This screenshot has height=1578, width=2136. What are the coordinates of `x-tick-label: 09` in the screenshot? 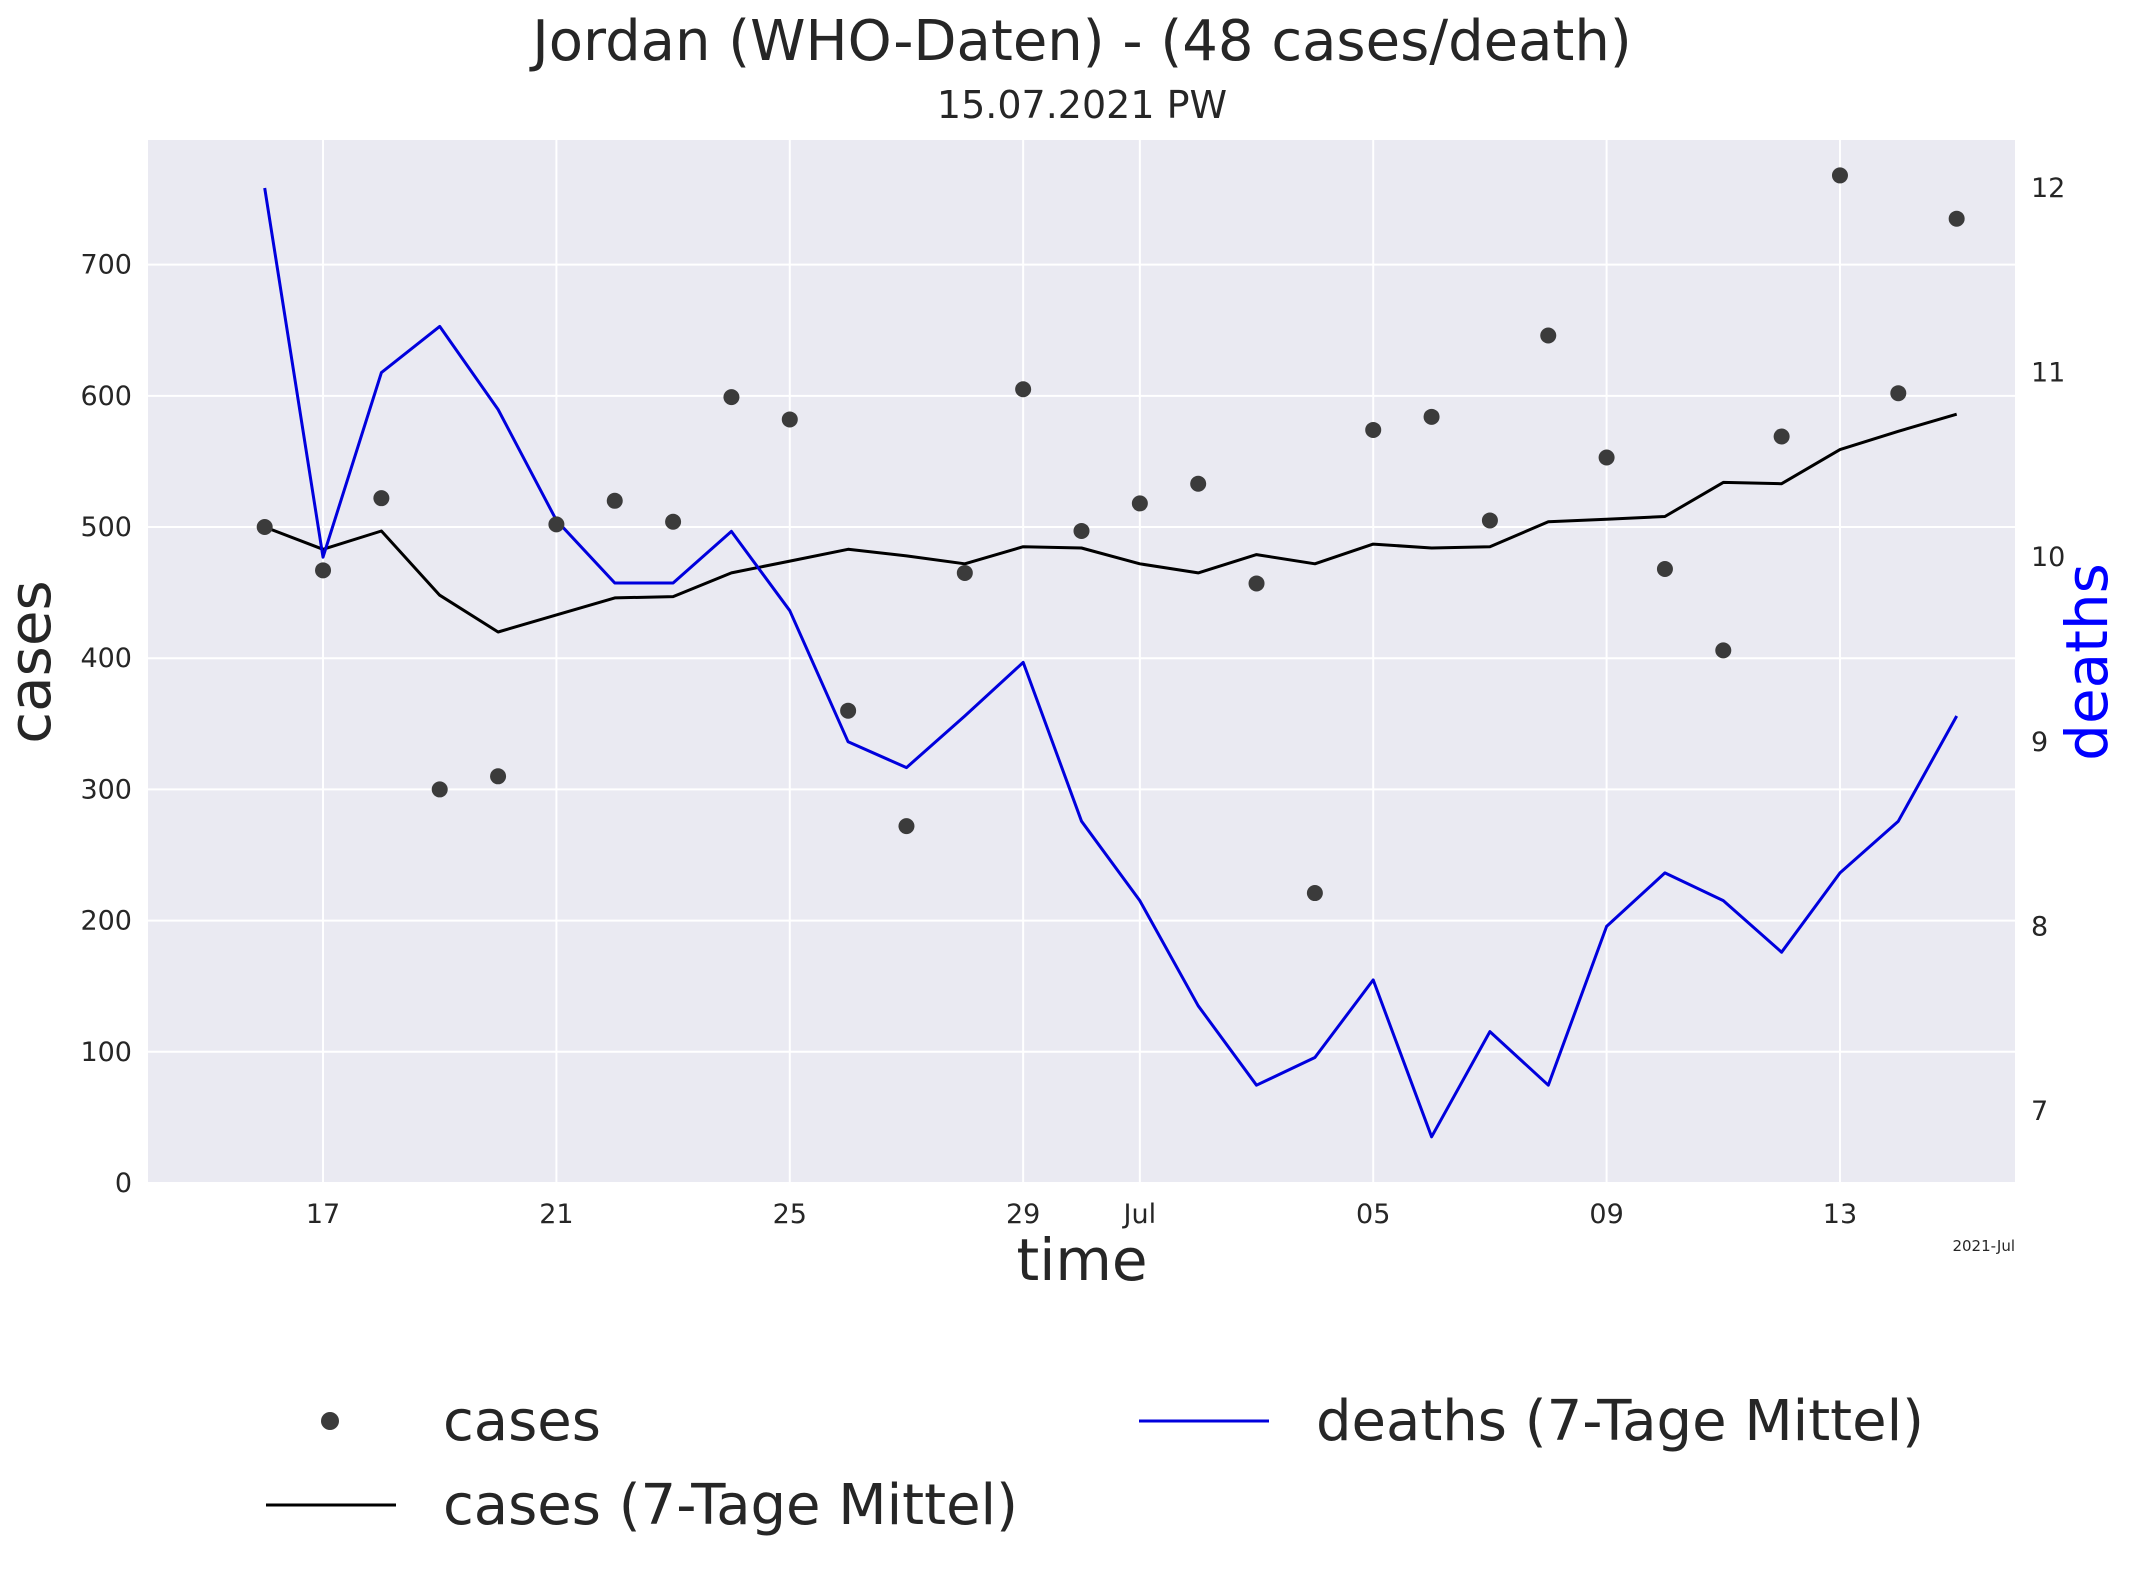 It's located at (1606, 1214).